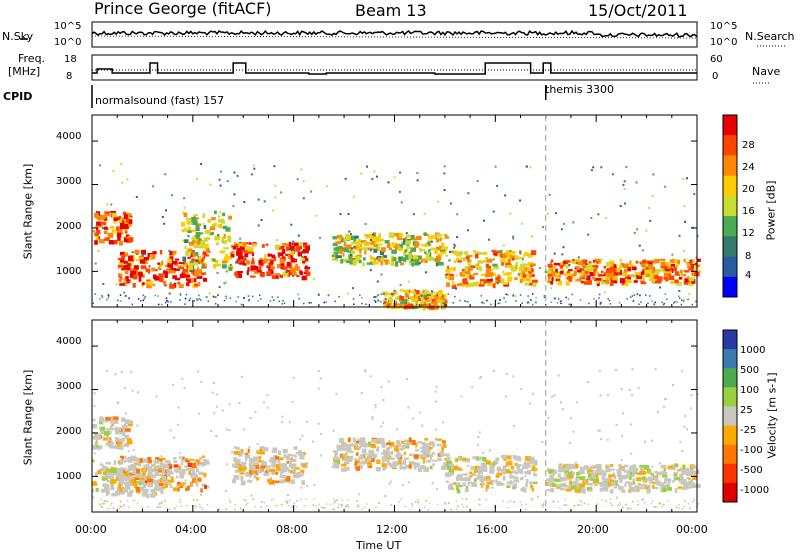 This screenshot has height=554, width=800. What do you see at coordinates (70, 59) in the screenshot?
I see `freq-tick-top: 18` at bounding box center [70, 59].